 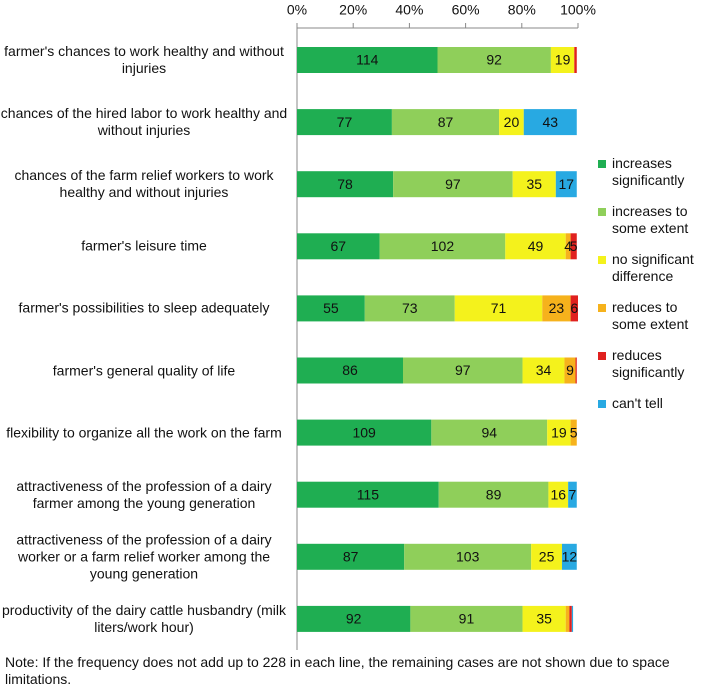 What do you see at coordinates (550, 122) in the screenshot?
I see `data-label: 43` at bounding box center [550, 122].